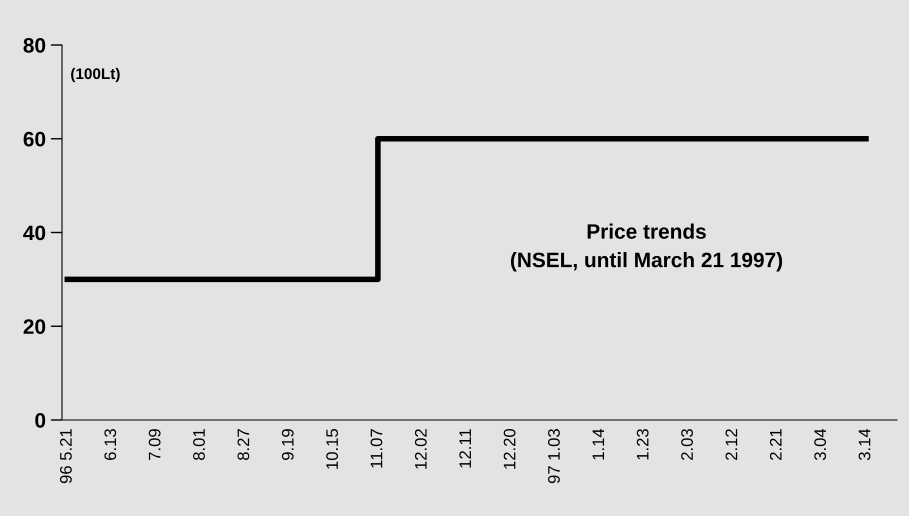 This screenshot has height=516, width=909. Describe the element at coordinates (243, 444) in the screenshot. I see `x-tick-label: 8.27` at that location.